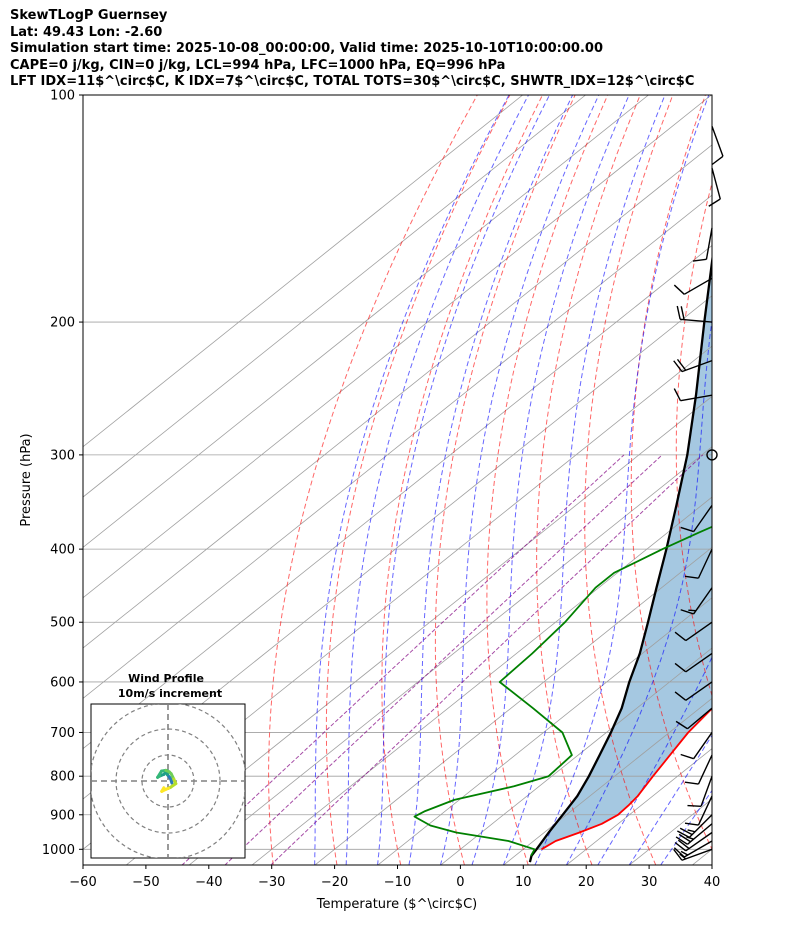  Describe the element at coordinates (163, 789) in the screenshot. I see `hodograph-segment` at that location.